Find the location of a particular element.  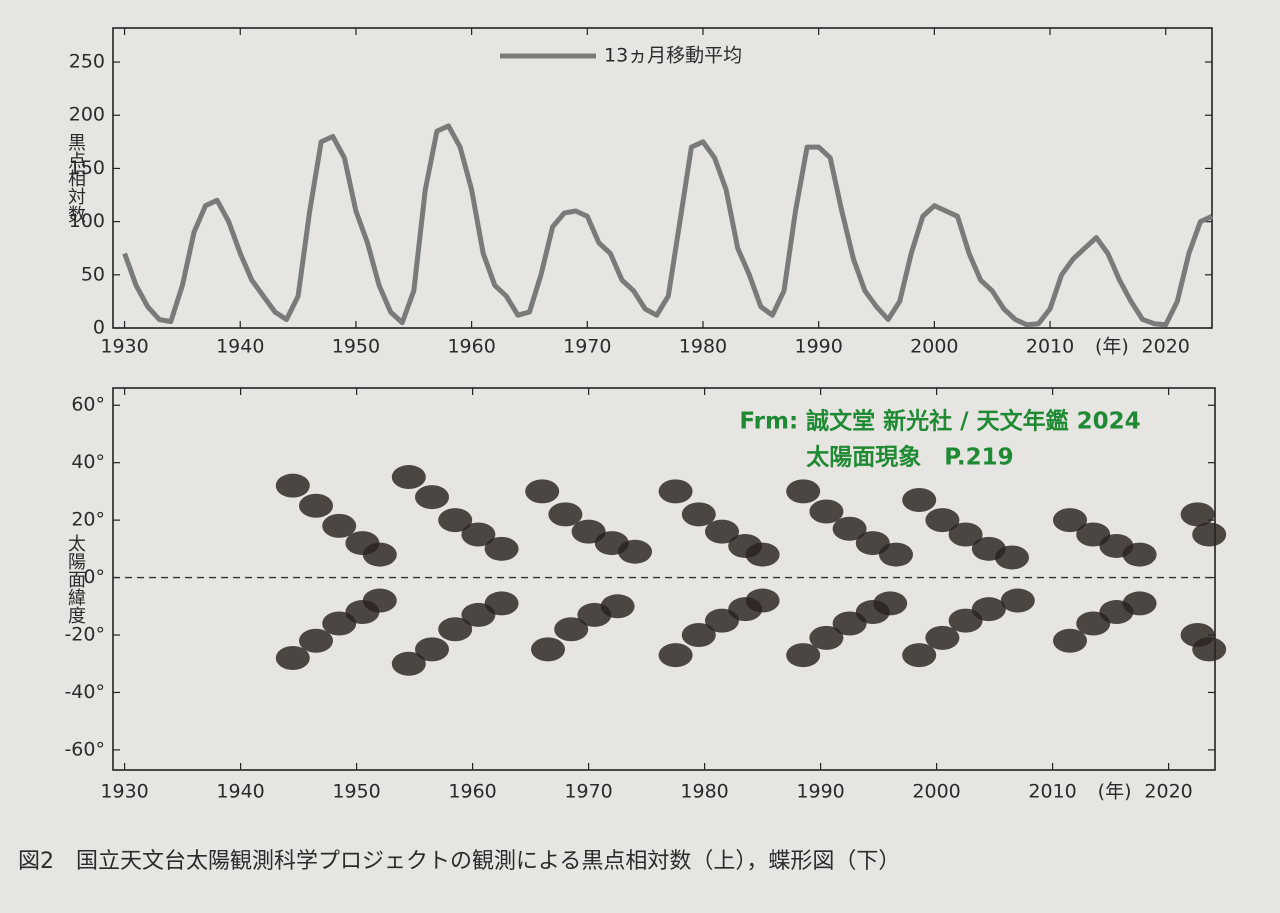

y-tick-label: 20° is located at coordinates (88, 520).